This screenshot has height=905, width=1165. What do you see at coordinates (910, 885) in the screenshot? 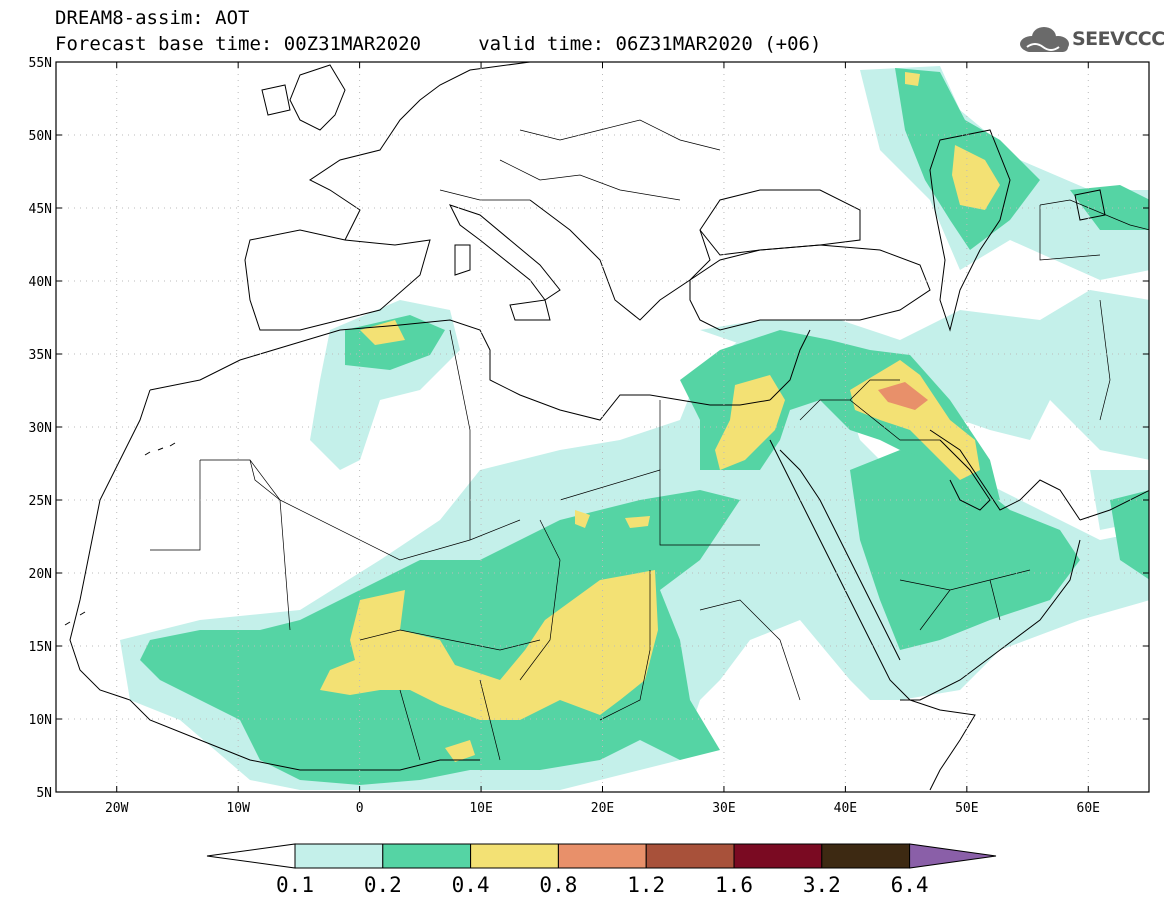
I see `colorbar-label: 6.4` at bounding box center [910, 885].